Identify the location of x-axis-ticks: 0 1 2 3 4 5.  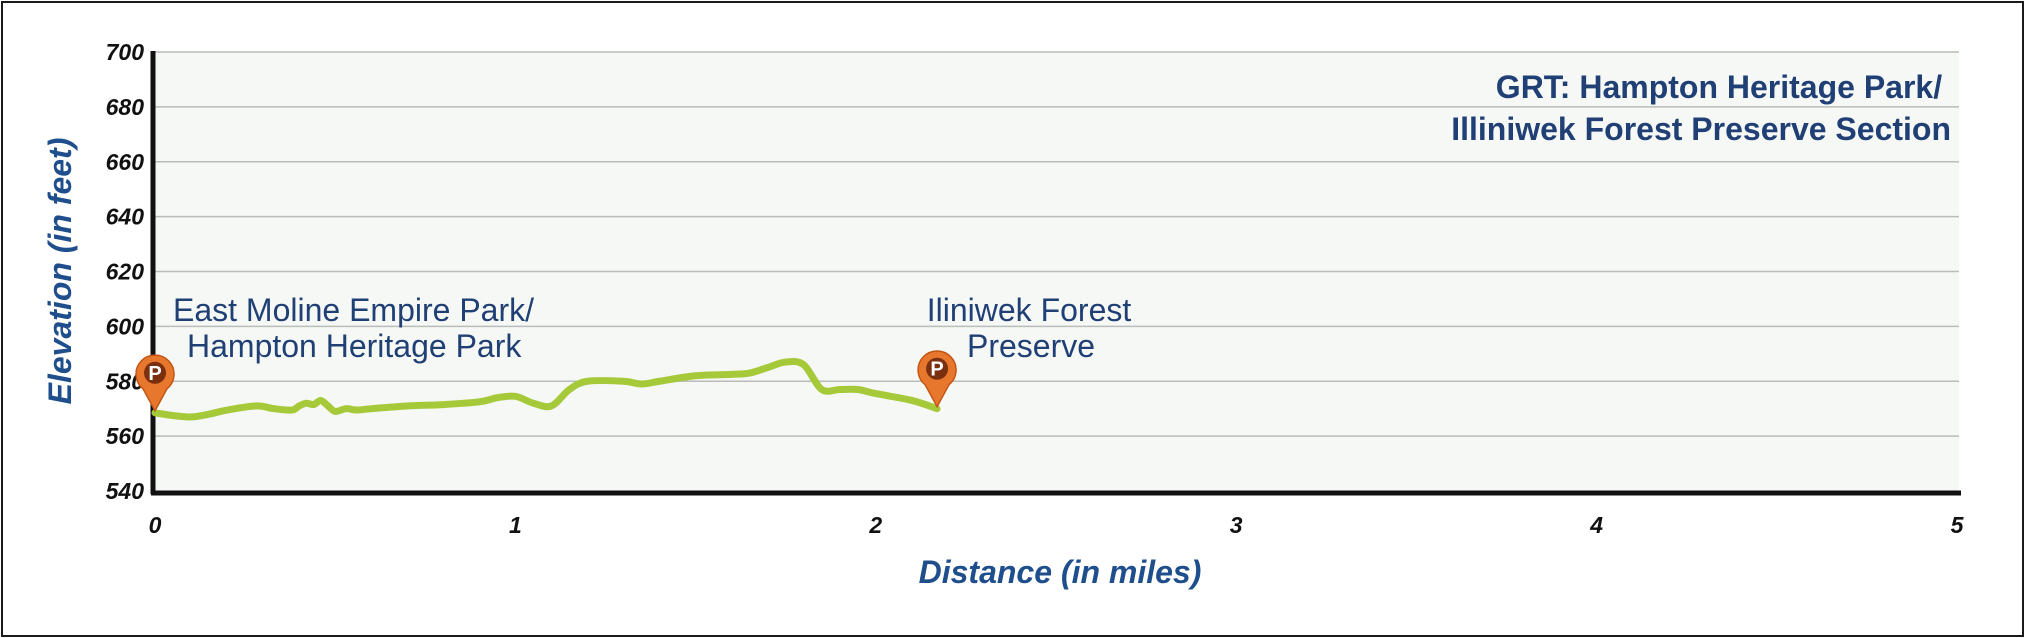
(1057, 525).